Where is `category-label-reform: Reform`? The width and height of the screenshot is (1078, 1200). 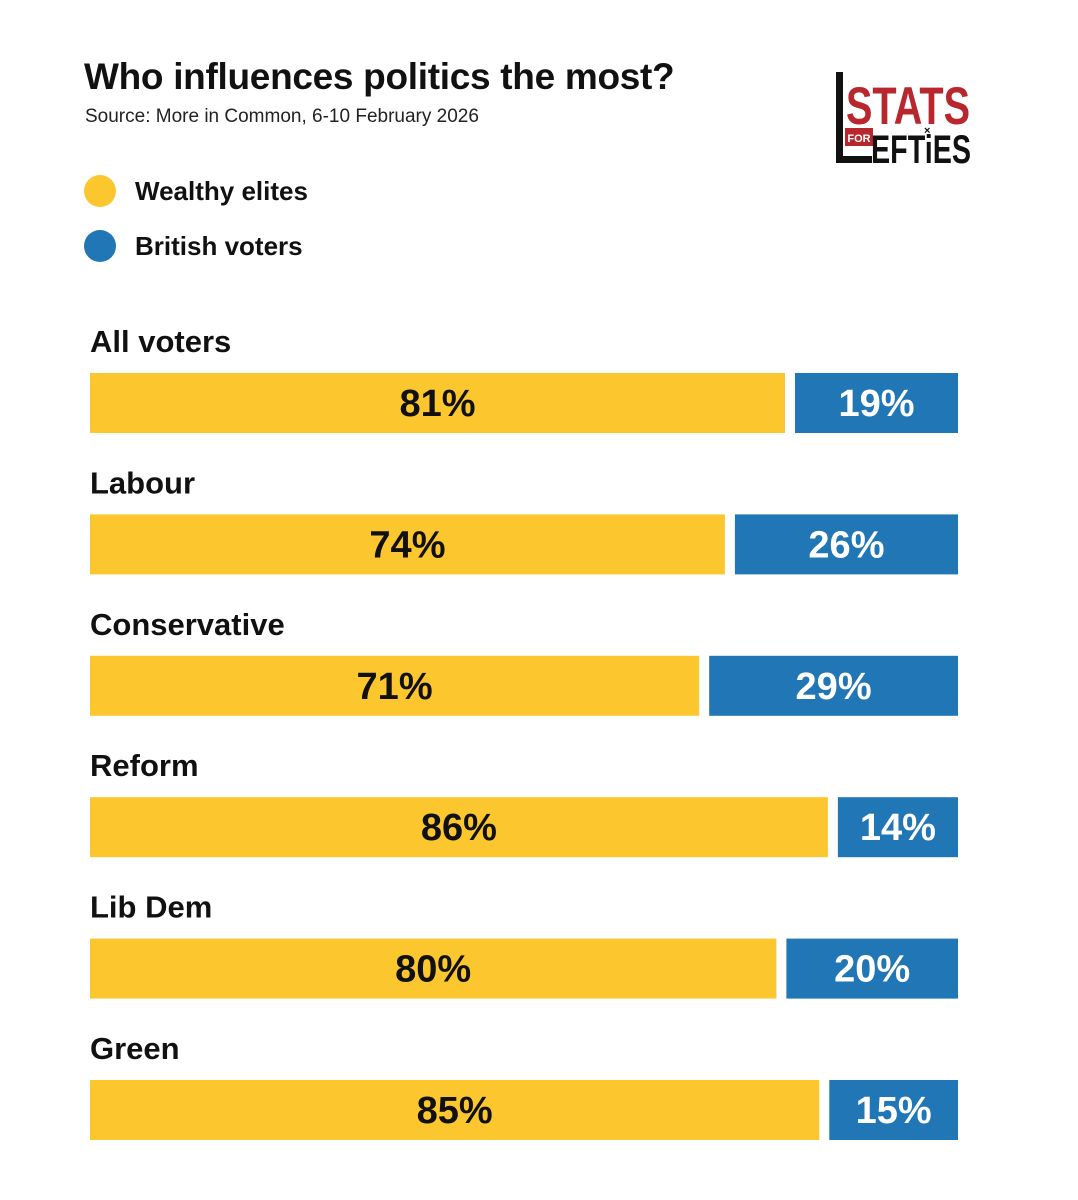 category-label-reform: Reform is located at coordinates (144, 765).